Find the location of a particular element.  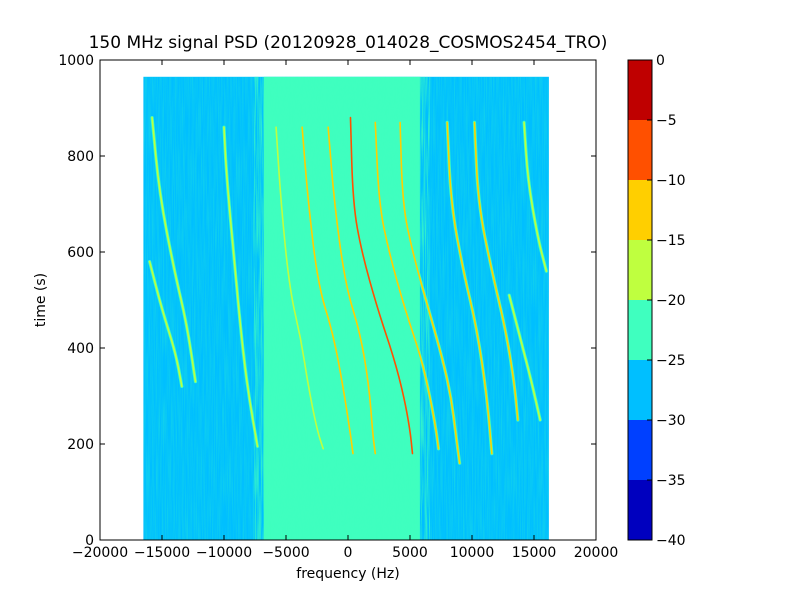

colorbar: −40 −35 −30 −25 −20 −15 −10 −5 0 is located at coordinates (656, 301).